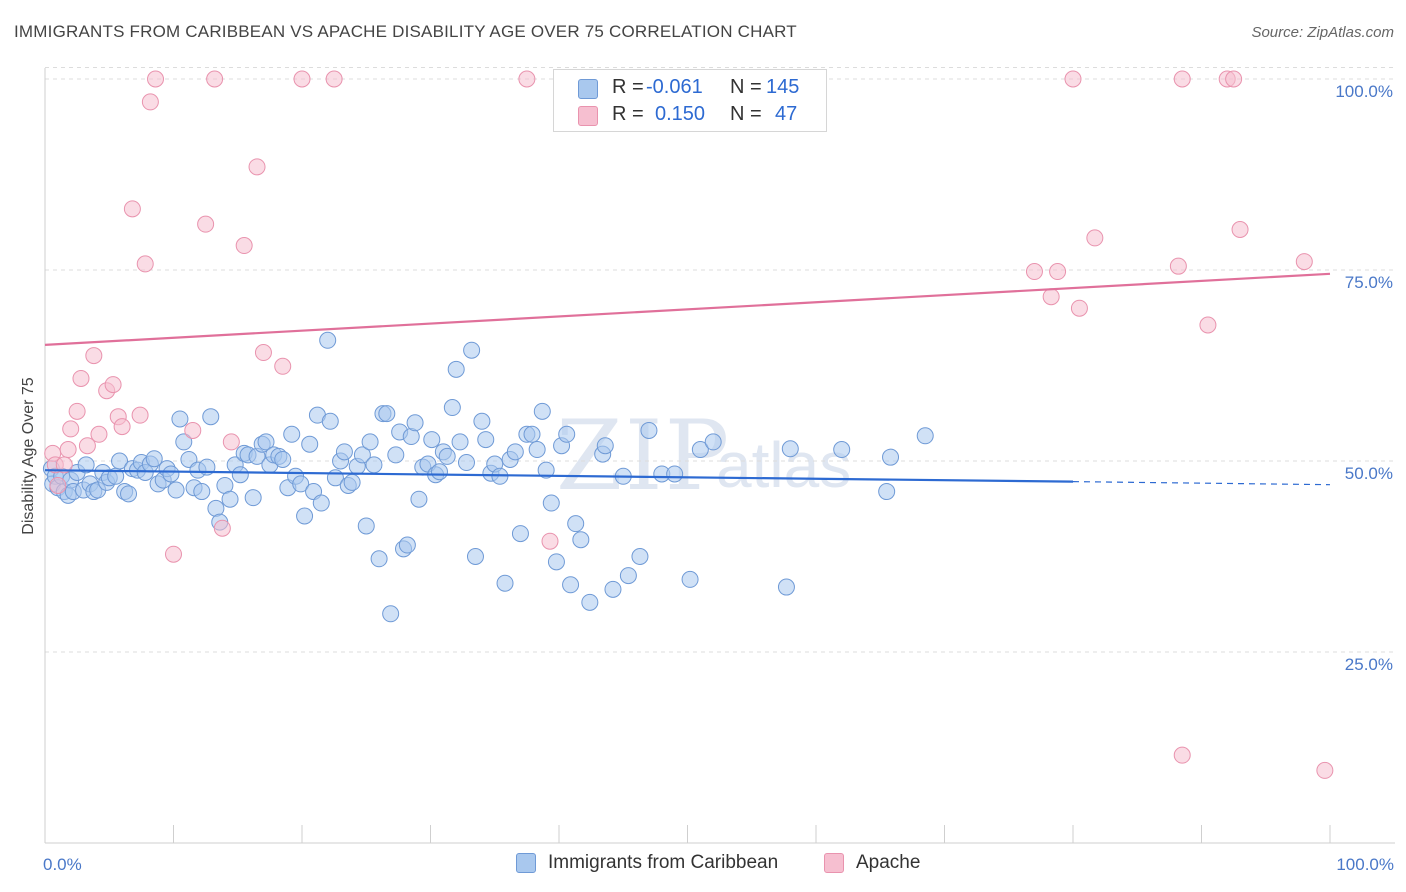  What do you see at coordinates (28, 456) in the screenshot?
I see `y-axis-title: Disability Age Over 75` at bounding box center [28, 456].